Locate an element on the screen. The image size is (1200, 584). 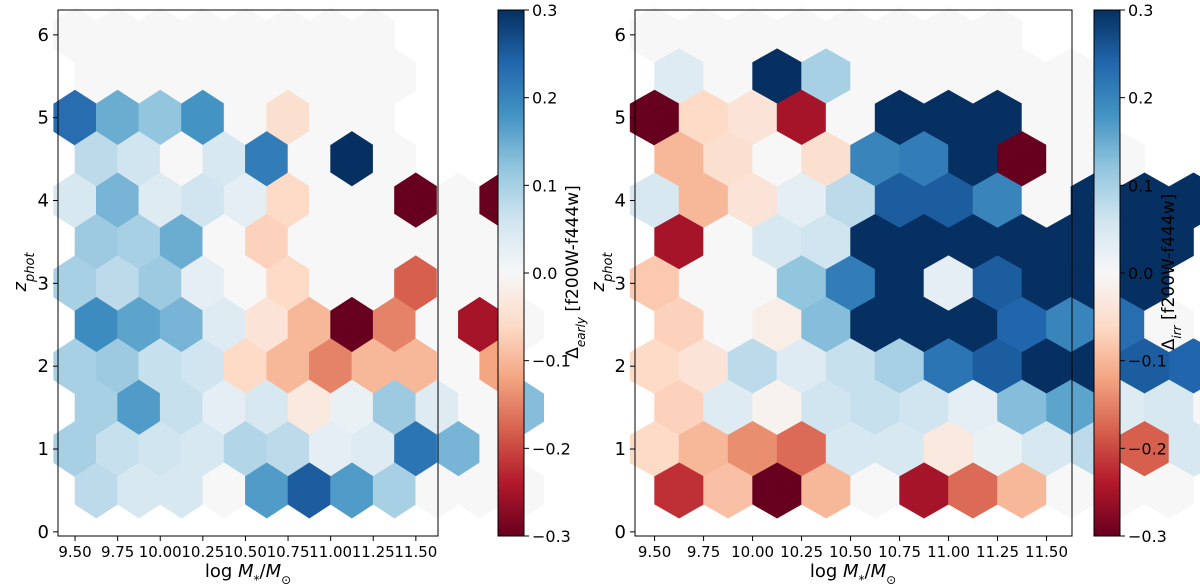
right-y-ticks: 0 1 2 3 4 5 6 is located at coordinates (625, 284).